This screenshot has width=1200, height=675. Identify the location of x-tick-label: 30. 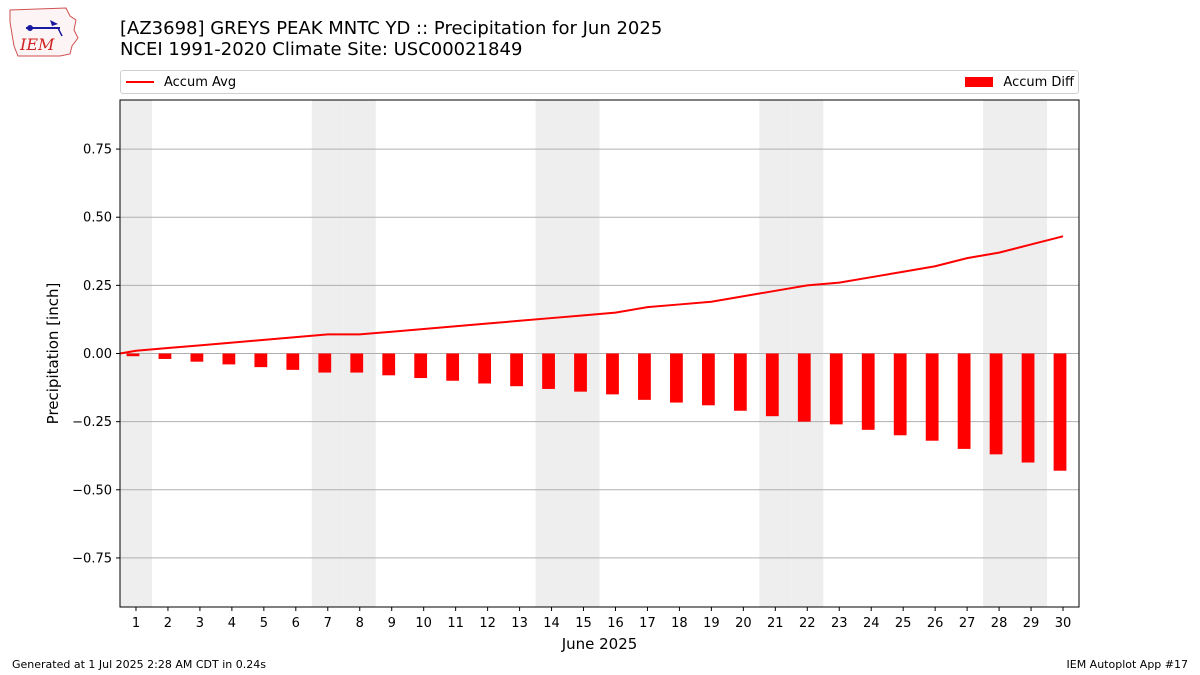
(1063, 623).